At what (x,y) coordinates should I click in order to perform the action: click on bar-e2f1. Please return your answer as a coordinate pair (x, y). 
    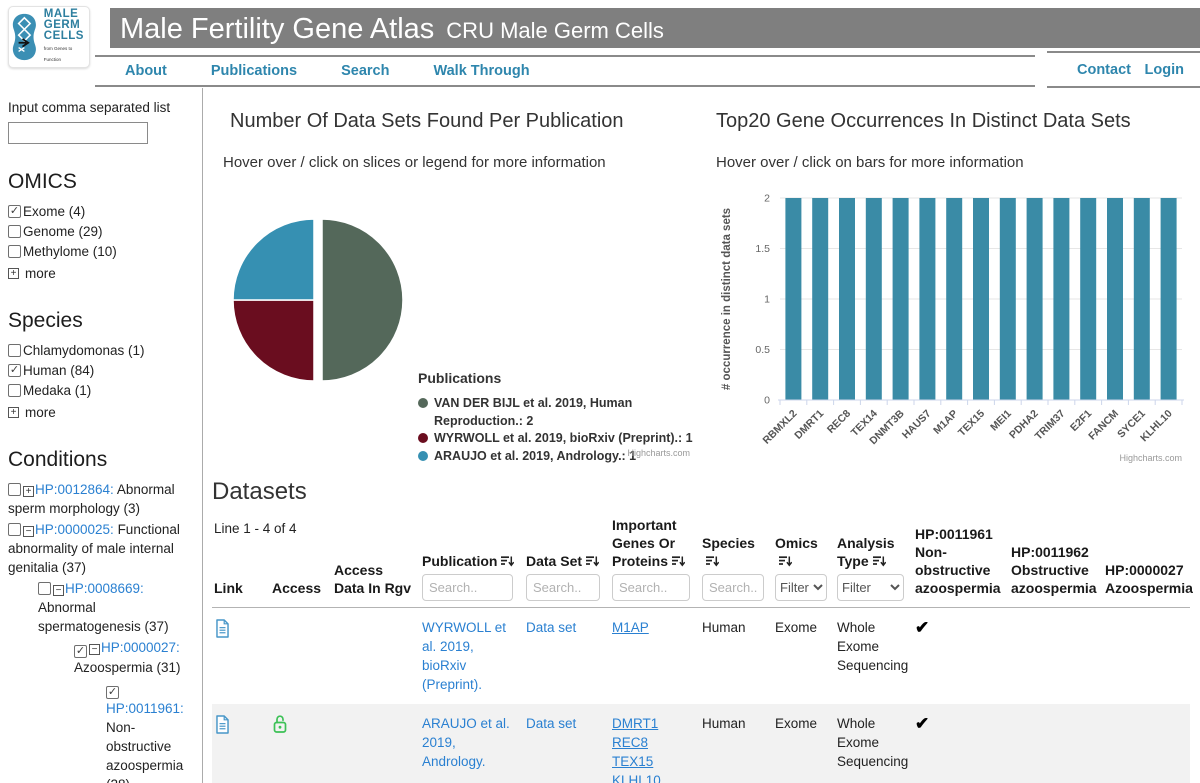
    Looking at the image, I should click on (1088, 299).